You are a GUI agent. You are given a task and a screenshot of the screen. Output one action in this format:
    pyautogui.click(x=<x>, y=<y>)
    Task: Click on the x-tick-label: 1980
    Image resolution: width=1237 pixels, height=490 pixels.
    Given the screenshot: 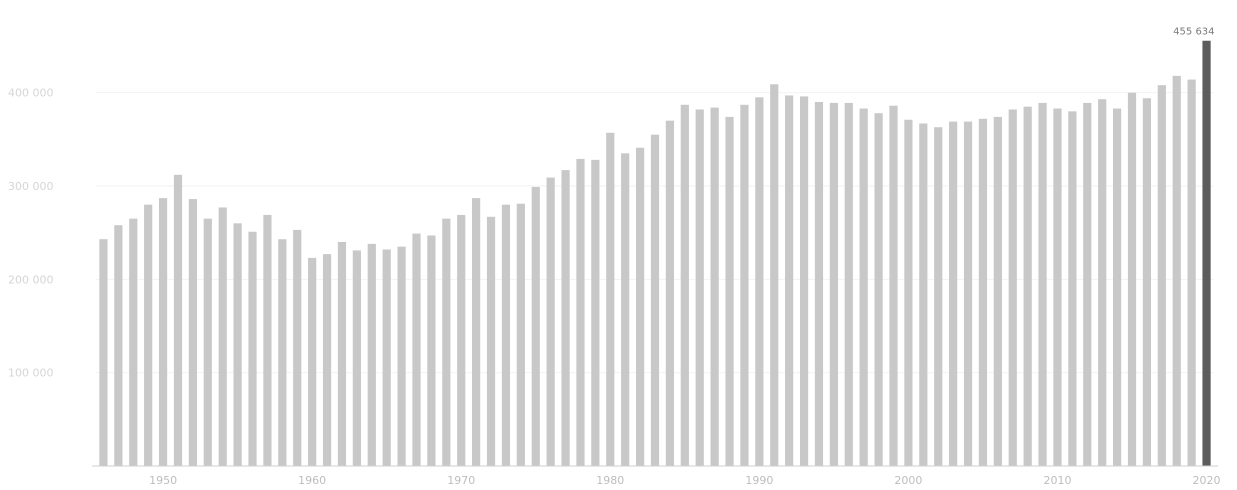 What is the action you would take?
    pyautogui.click(x=610, y=480)
    